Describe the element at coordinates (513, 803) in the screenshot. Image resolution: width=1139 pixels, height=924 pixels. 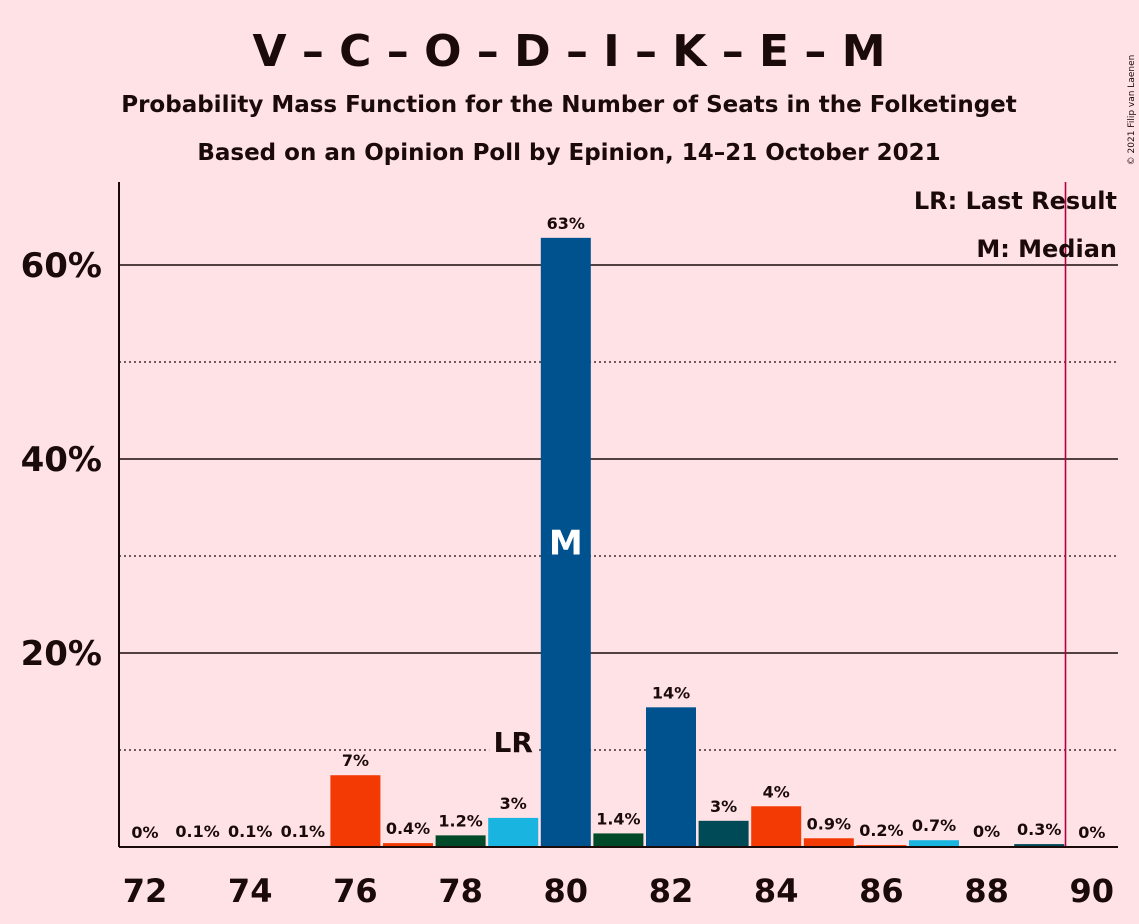
I see `data-label-79: 3%` at that location.